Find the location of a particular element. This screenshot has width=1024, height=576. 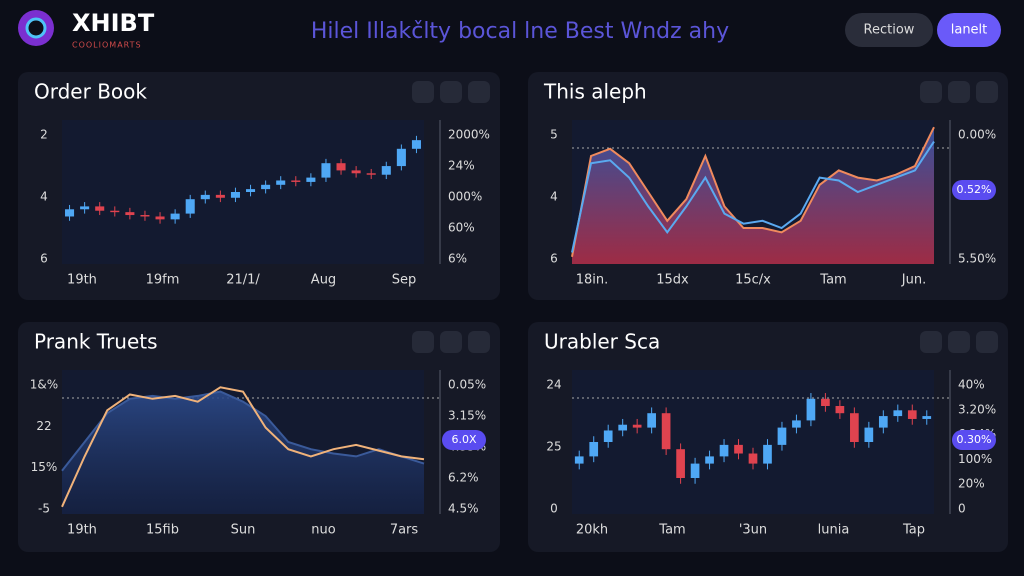

x-label: 7ars is located at coordinates (404, 530).